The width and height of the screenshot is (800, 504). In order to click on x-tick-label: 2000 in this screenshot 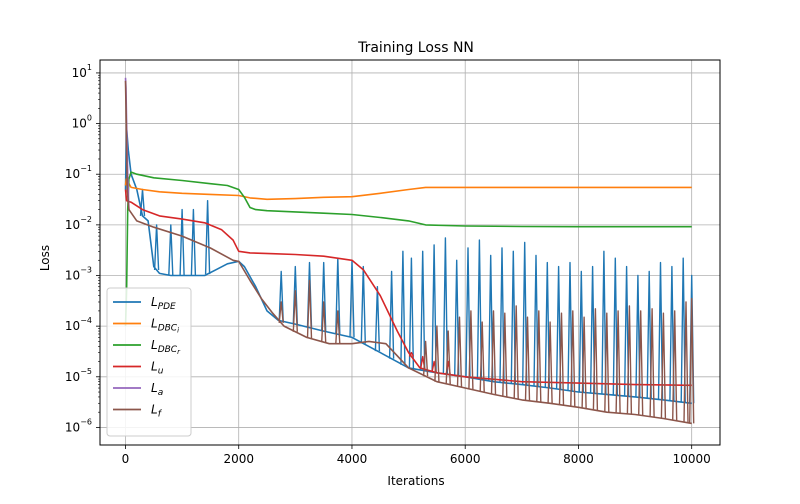, I will do `click(238, 459)`.